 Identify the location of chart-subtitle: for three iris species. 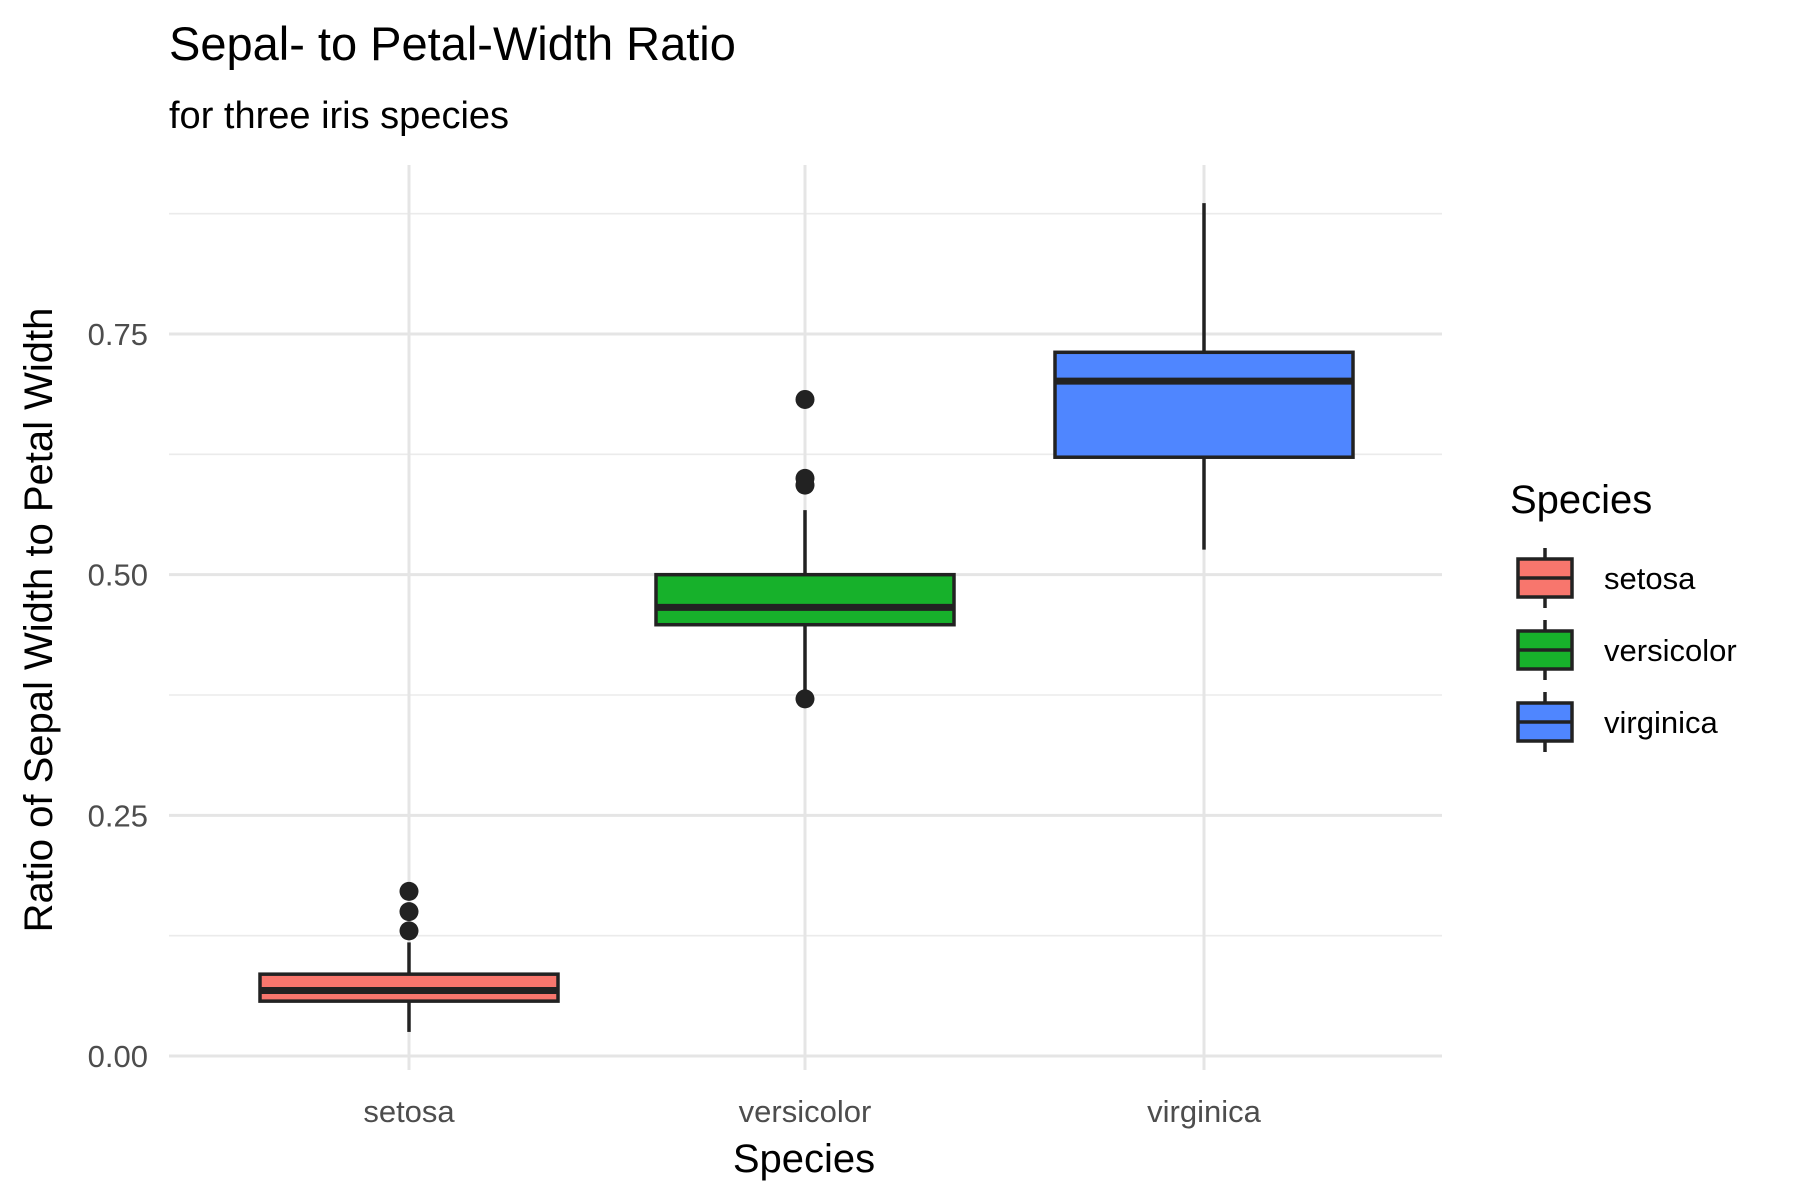
(339, 116).